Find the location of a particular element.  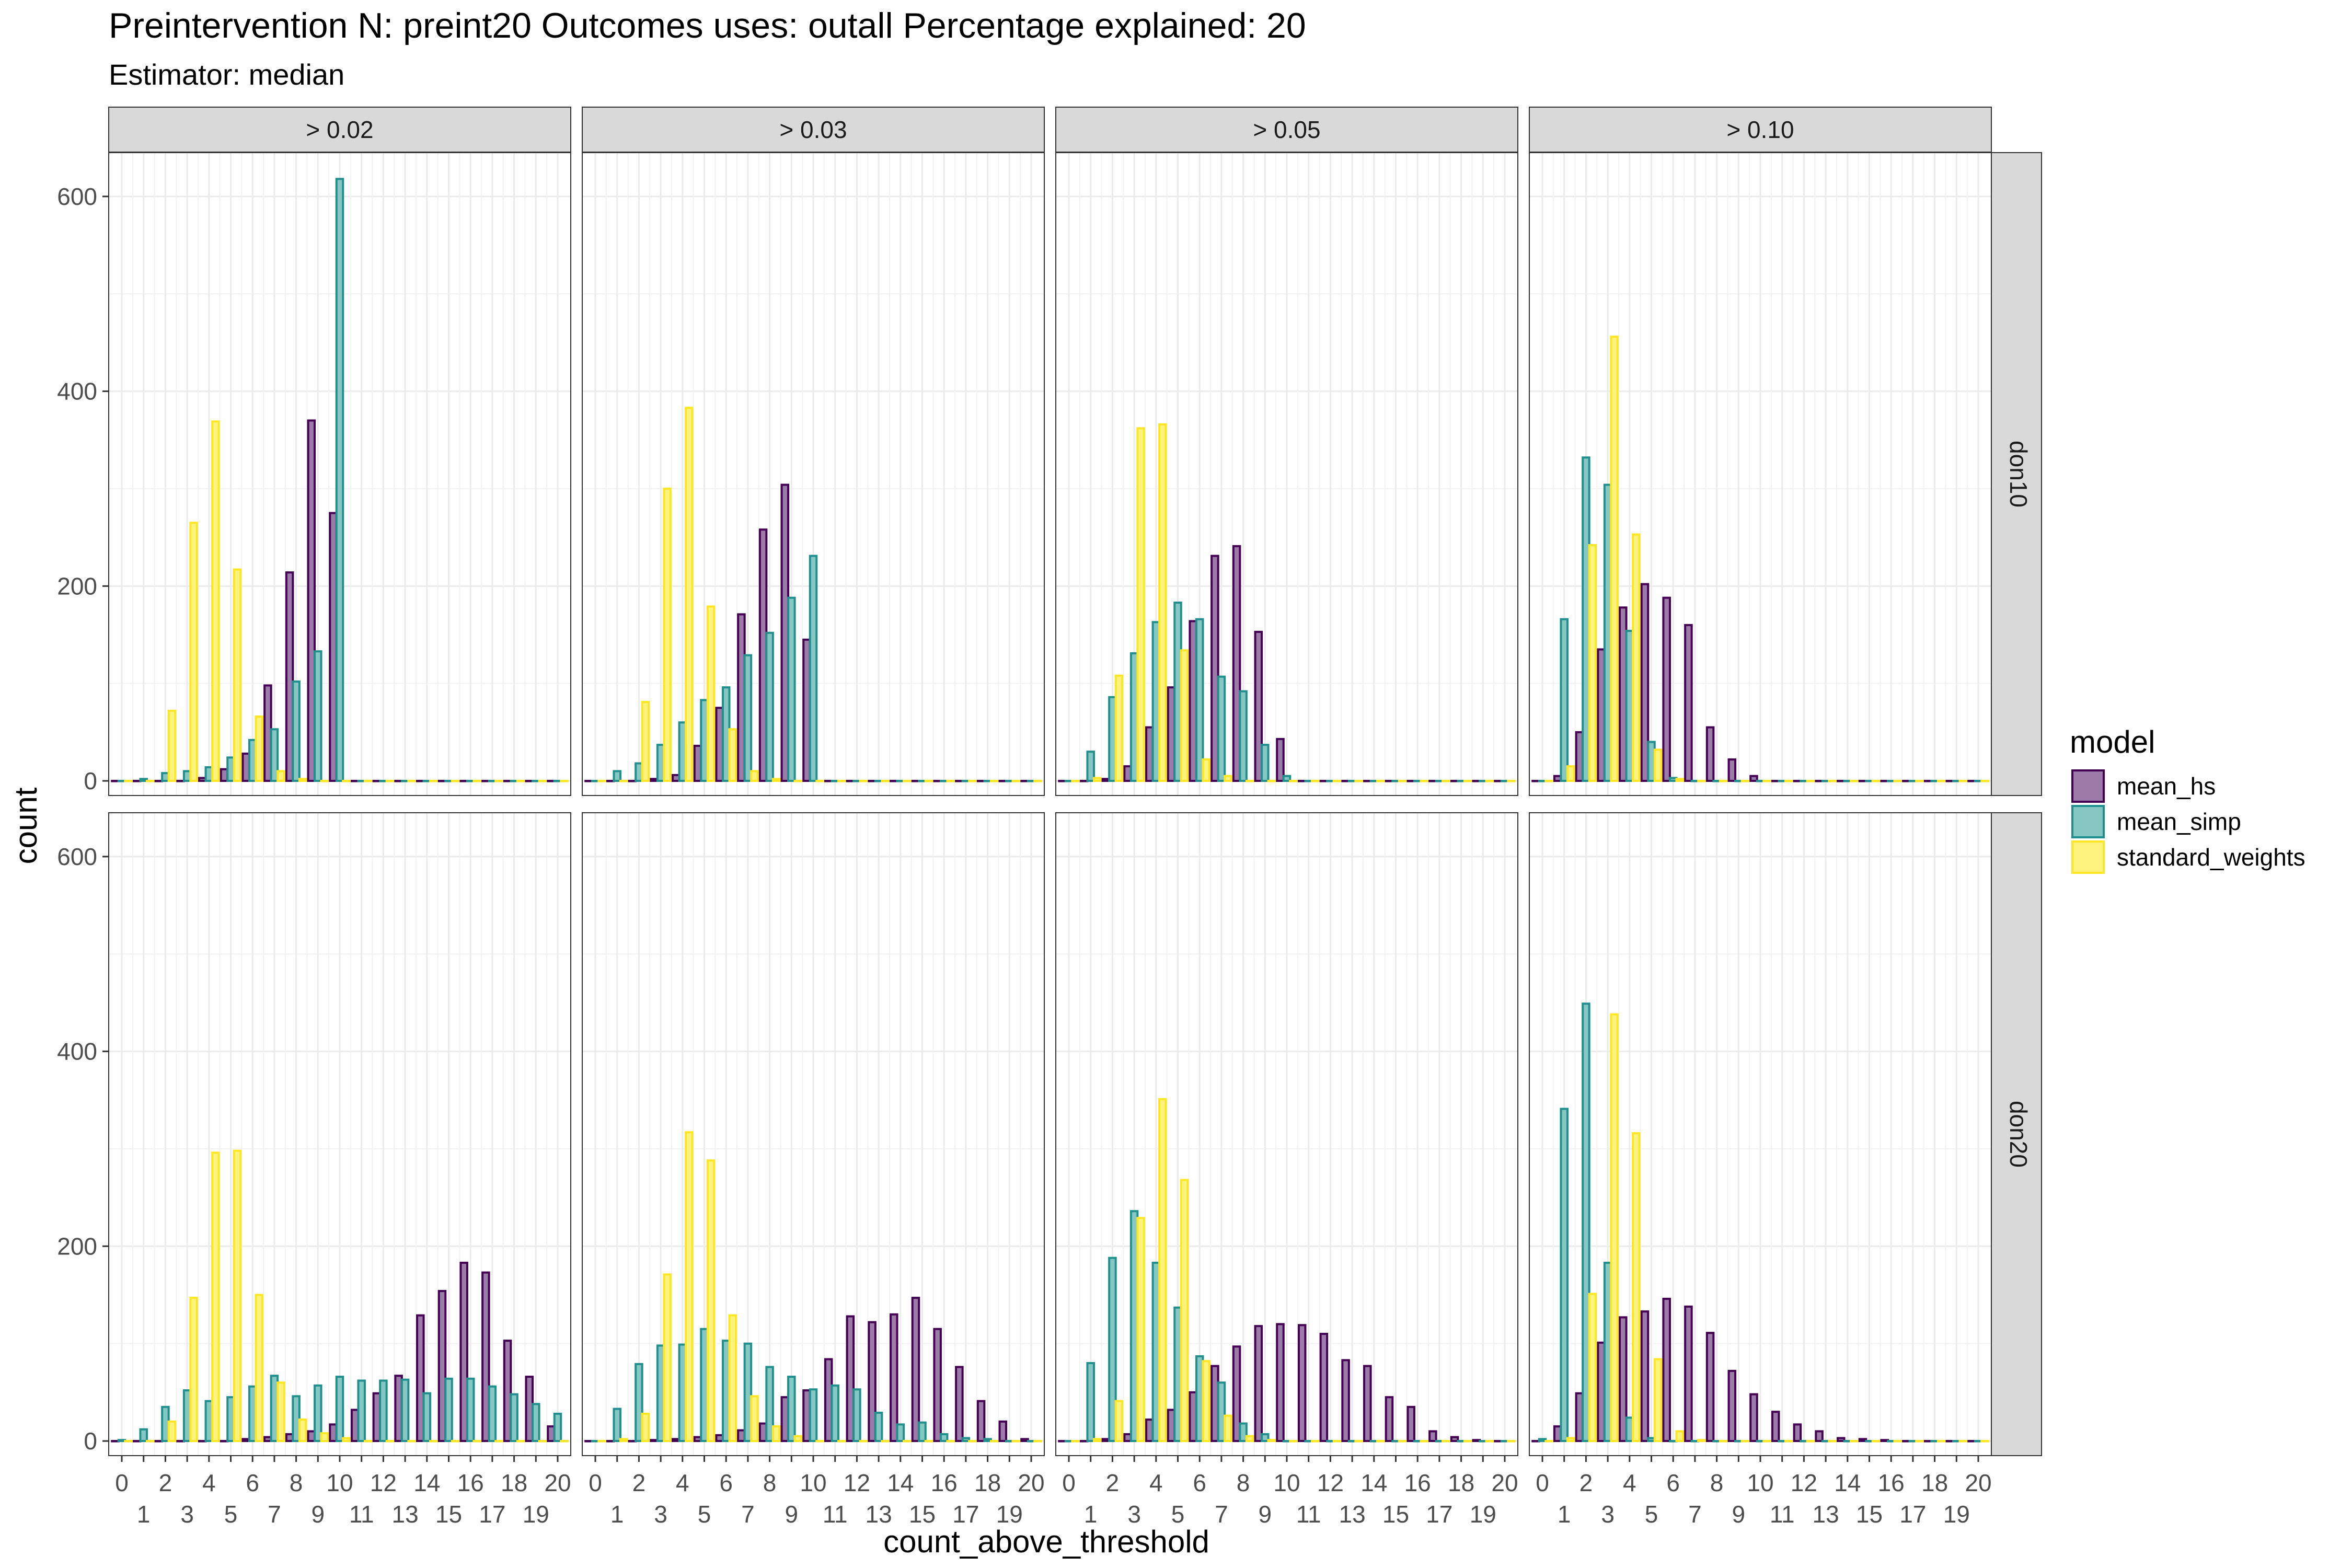

legend-label: mean_simp is located at coordinates (2179, 821).